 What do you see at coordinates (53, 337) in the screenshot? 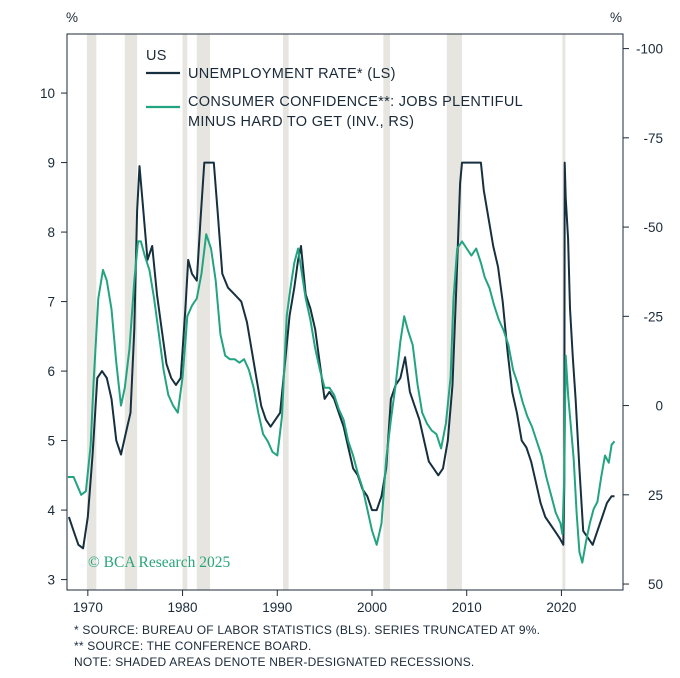
I see `left-axis: 3 4 5 6 7 8 9 10` at bounding box center [53, 337].